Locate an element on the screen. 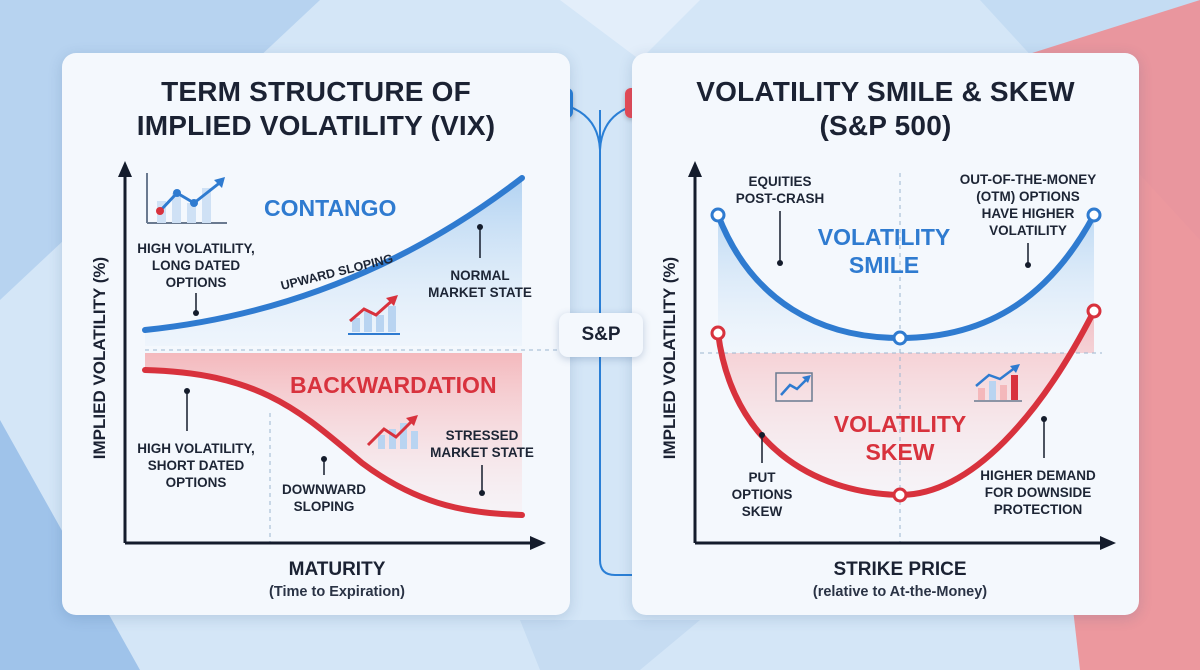 This screenshot has width=1200, height=670. smile-note-right-line1: OUT-OF-THE-MONEY is located at coordinates (1028, 179).